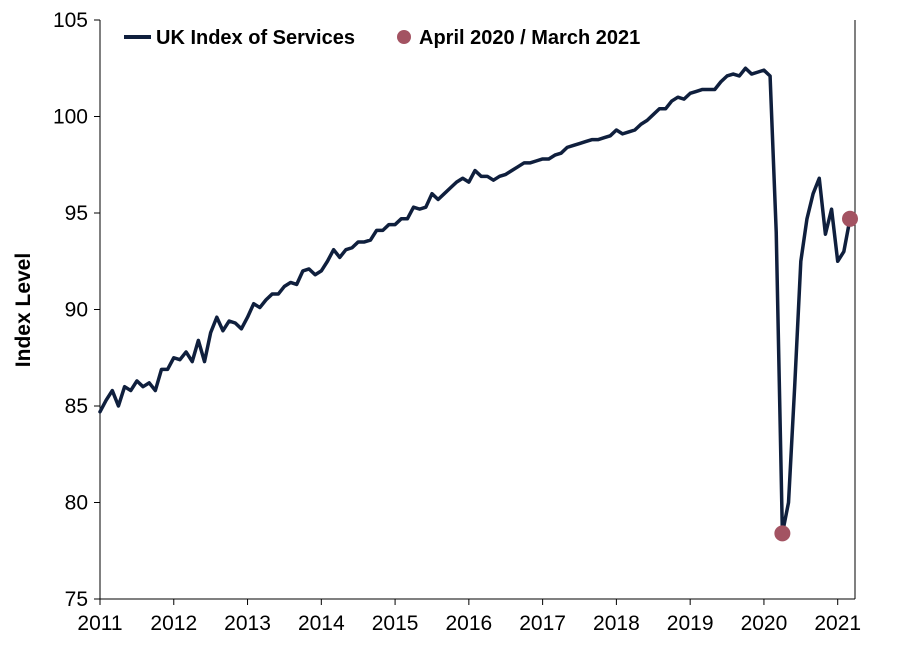 The image size is (900, 654). Describe the element at coordinates (468, 623) in the screenshot. I see `x-tick-label: 2016` at that location.